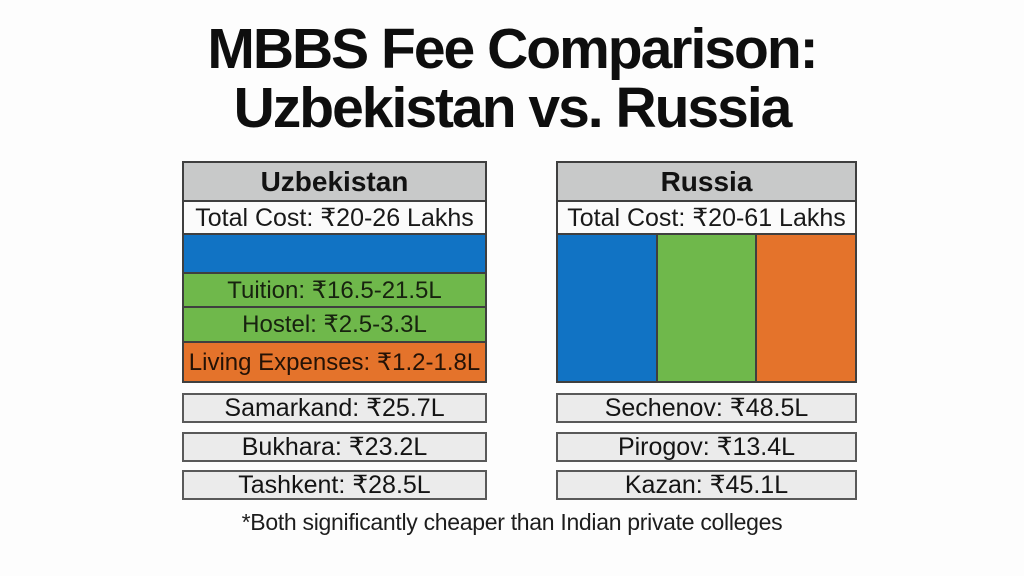 The width and height of the screenshot is (1024, 576). Describe the element at coordinates (334, 289) in the screenshot. I see `uzbekistan-tuition-segment: Tuition: ₹16.5-21.5L` at that location.